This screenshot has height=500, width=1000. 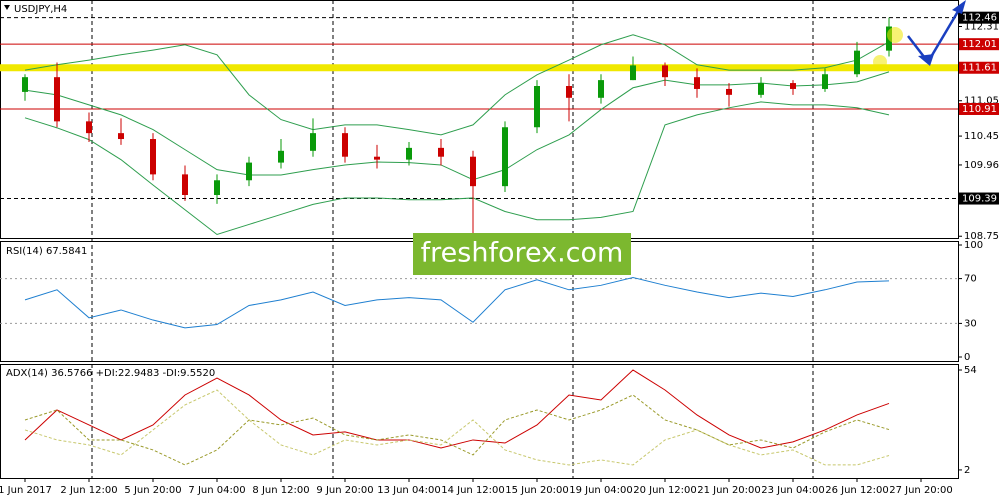 What do you see at coordinates (88, 490) in the screenshot?
I see `x-tick-label: 2 Jun 12:00` at bounding box center [88, 490].